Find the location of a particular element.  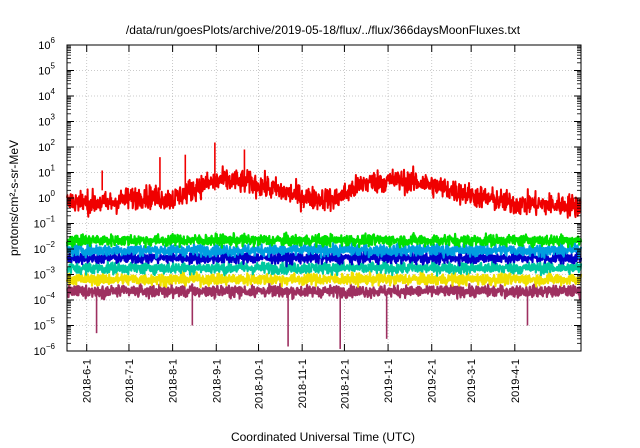

x-tick-label: 2018-11-1 is located at coordinates (303, 383).